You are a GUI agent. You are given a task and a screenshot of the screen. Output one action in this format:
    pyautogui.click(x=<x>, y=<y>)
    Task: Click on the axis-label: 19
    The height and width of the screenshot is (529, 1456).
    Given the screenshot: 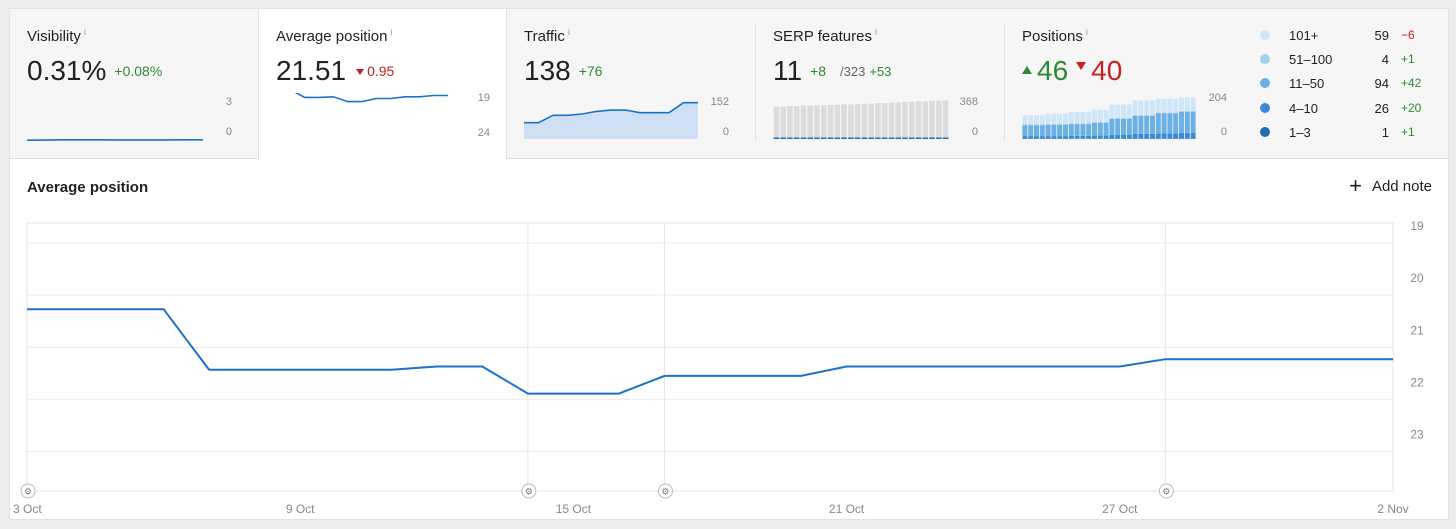 What is the action you would take?
    pyautogui.click(x=483, y=98)
    